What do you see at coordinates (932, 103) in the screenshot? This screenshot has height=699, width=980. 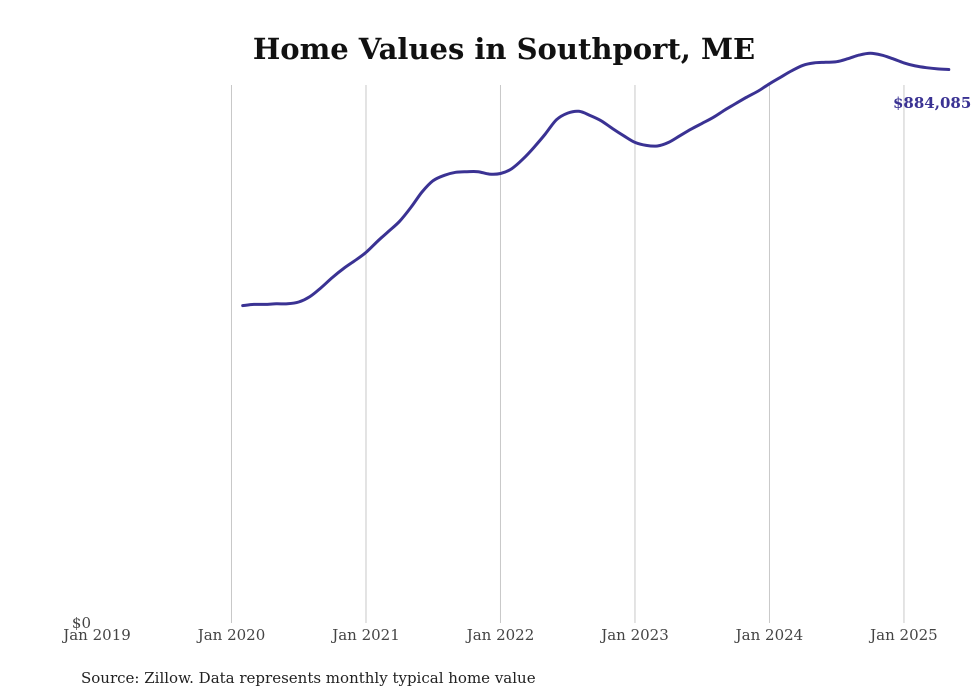 I see `end-value-label: $884,085` at bounding box center [932, 103].